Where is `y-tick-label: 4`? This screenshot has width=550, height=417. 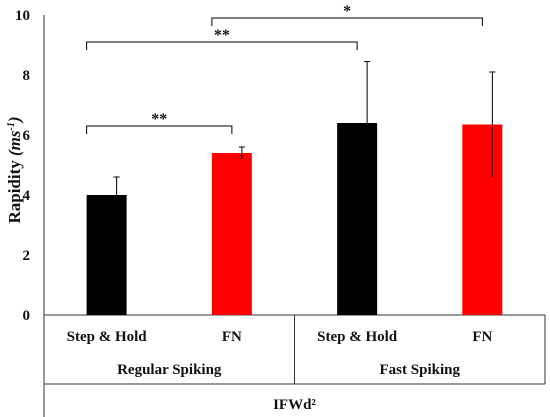
y-tick-label: 4 is located at coordinates (27, 196).